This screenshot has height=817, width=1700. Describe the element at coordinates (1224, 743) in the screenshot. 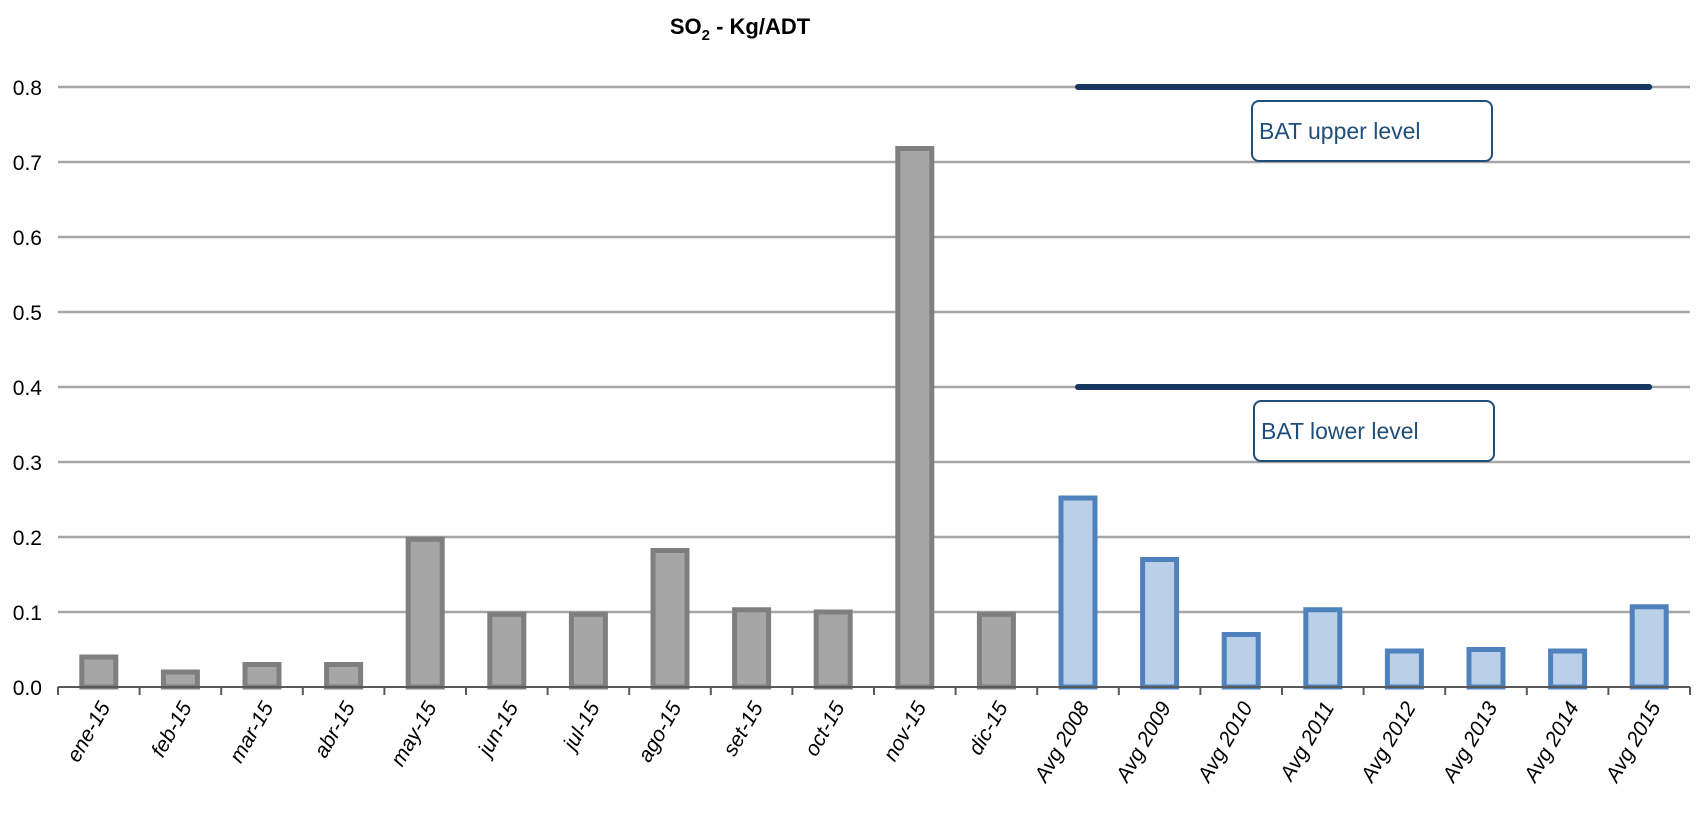

I see `x-tick-label: Avg 2010` at that location.